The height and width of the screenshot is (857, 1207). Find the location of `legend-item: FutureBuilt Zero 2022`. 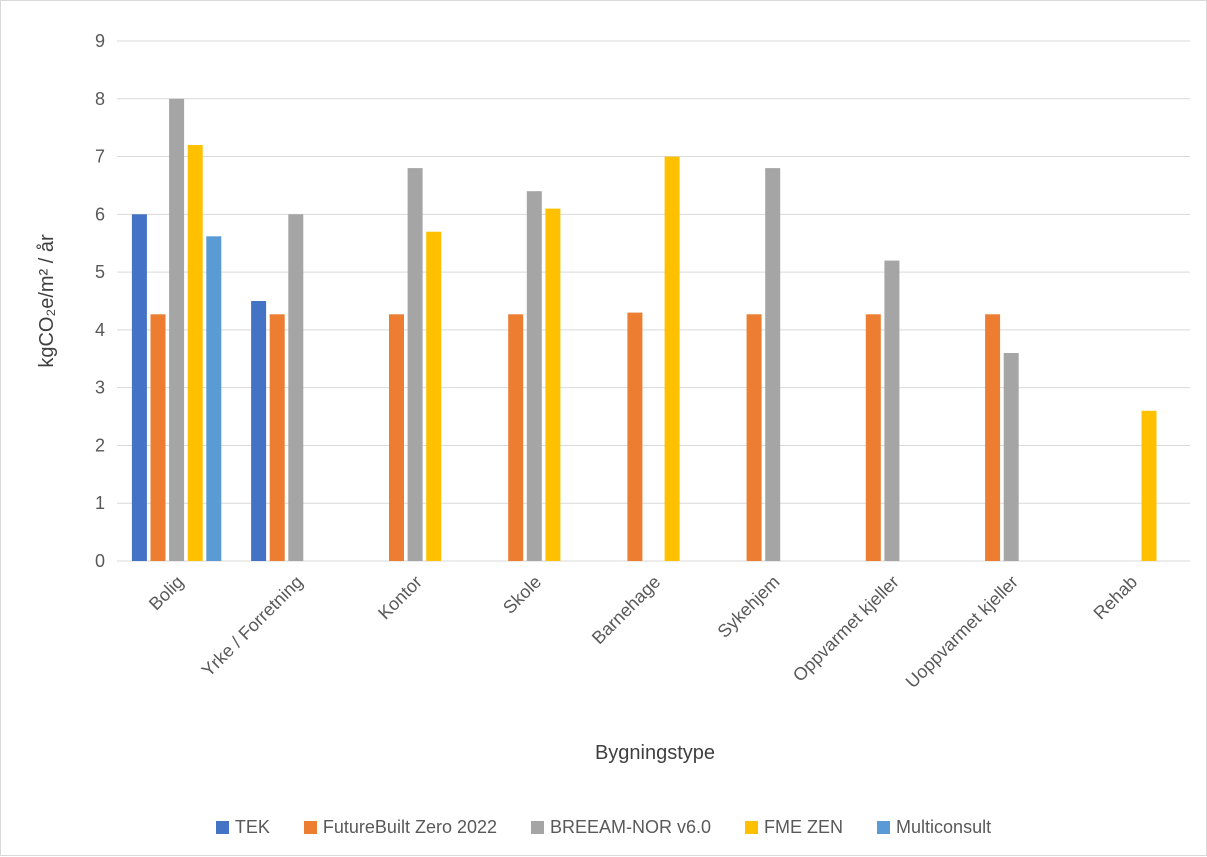

legend-item: FutureBuilt Zero 2022 is located at coordinates (400, 827).